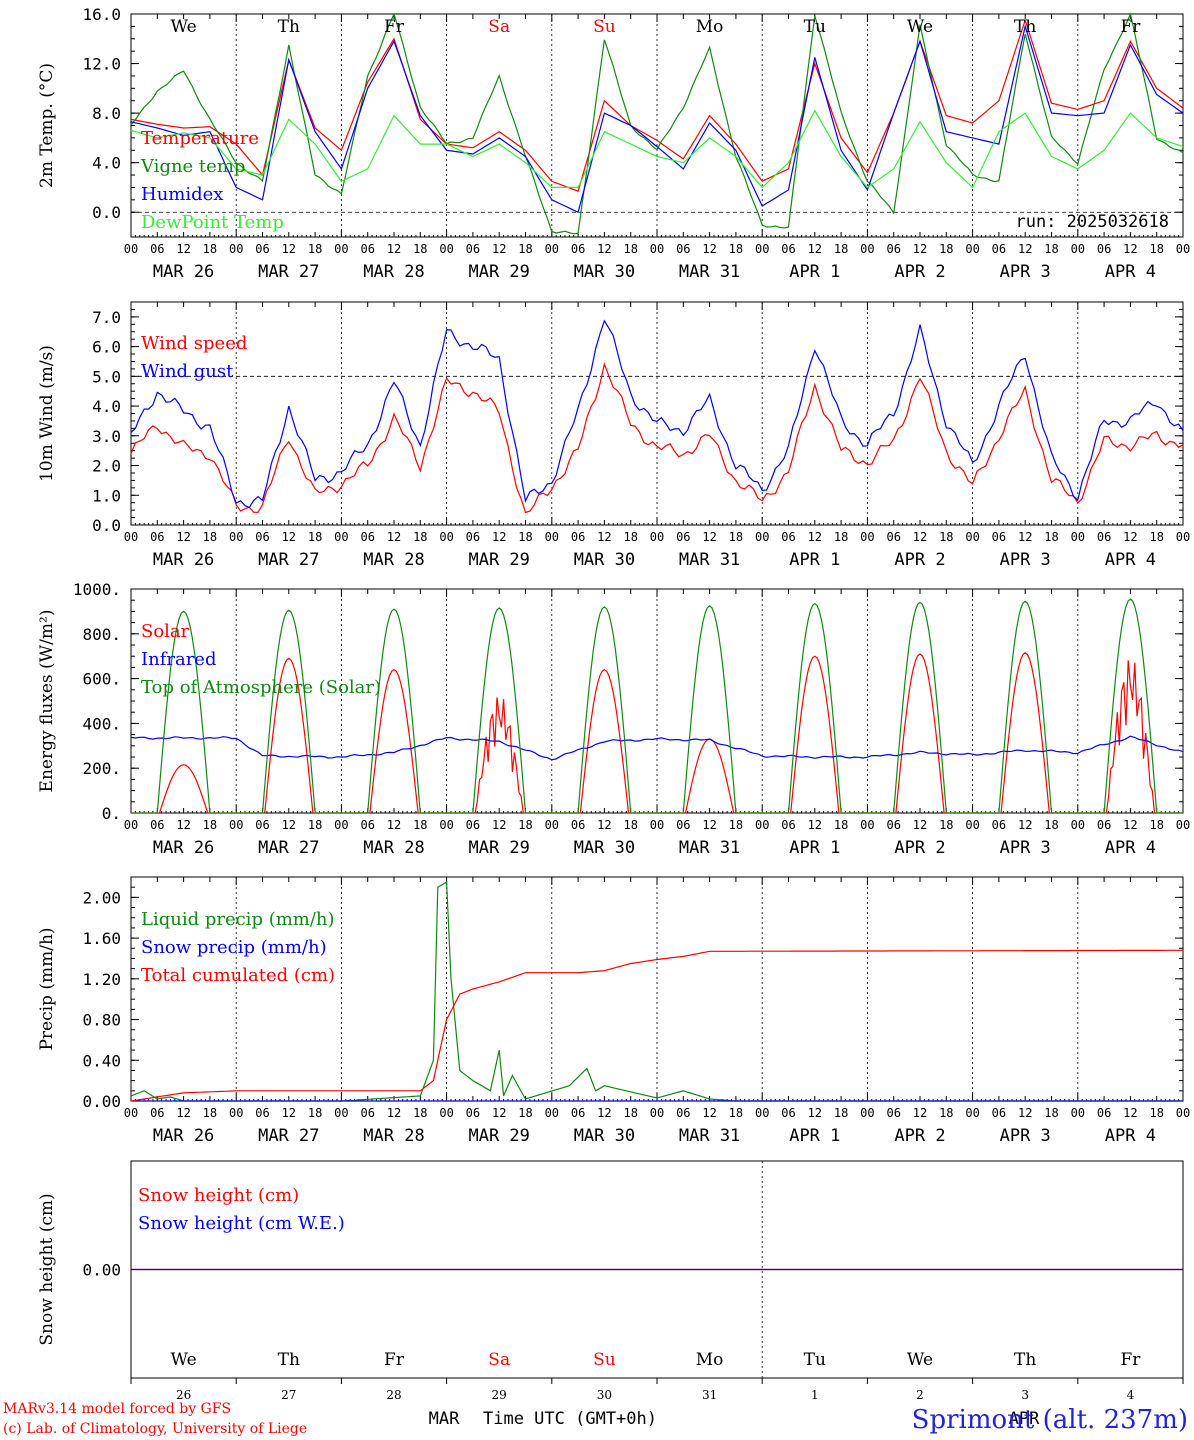  I want to click on y-tick-label: 0., so click(111, 813).